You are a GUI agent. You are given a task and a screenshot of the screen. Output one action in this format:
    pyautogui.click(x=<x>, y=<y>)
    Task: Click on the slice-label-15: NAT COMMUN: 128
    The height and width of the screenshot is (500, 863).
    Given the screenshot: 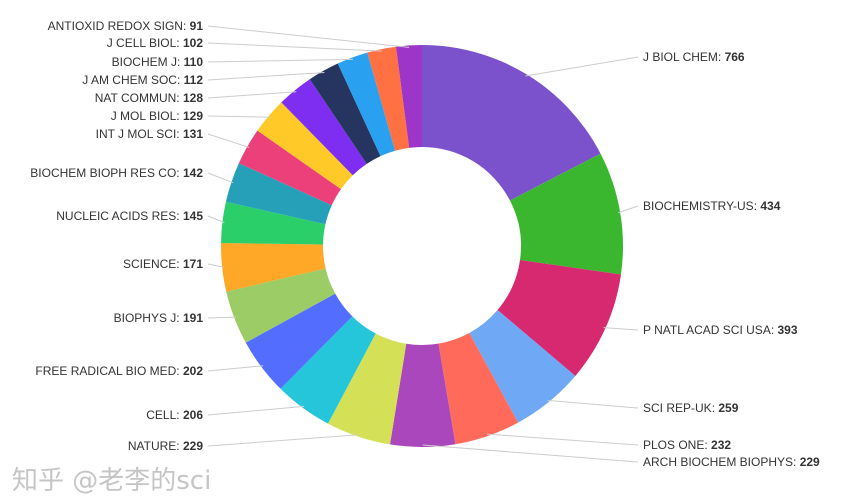 What is the action you would take?
    pyautogui.click(x=149, y=98)
    